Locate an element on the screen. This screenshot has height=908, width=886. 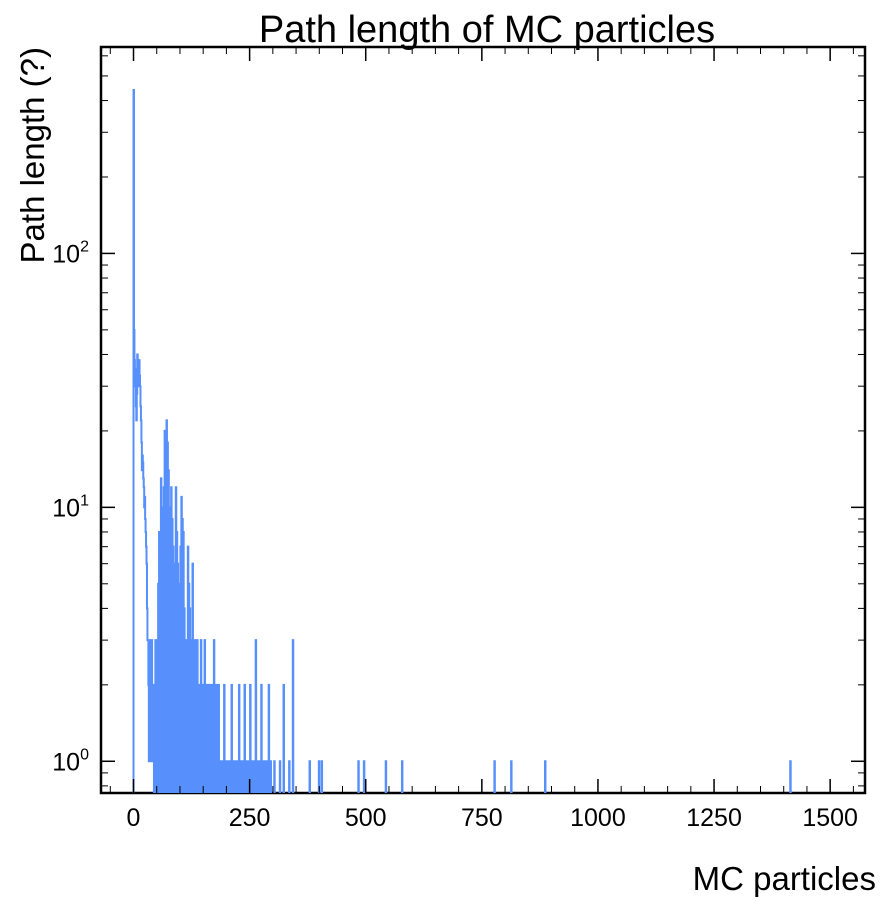
y-tick-label: 10⁰ is located at coordinates (70, 761).